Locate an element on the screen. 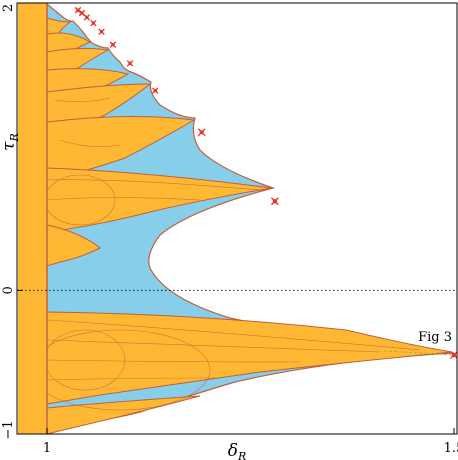  y-tick-label: −1 is located at coordinates (8, 429).